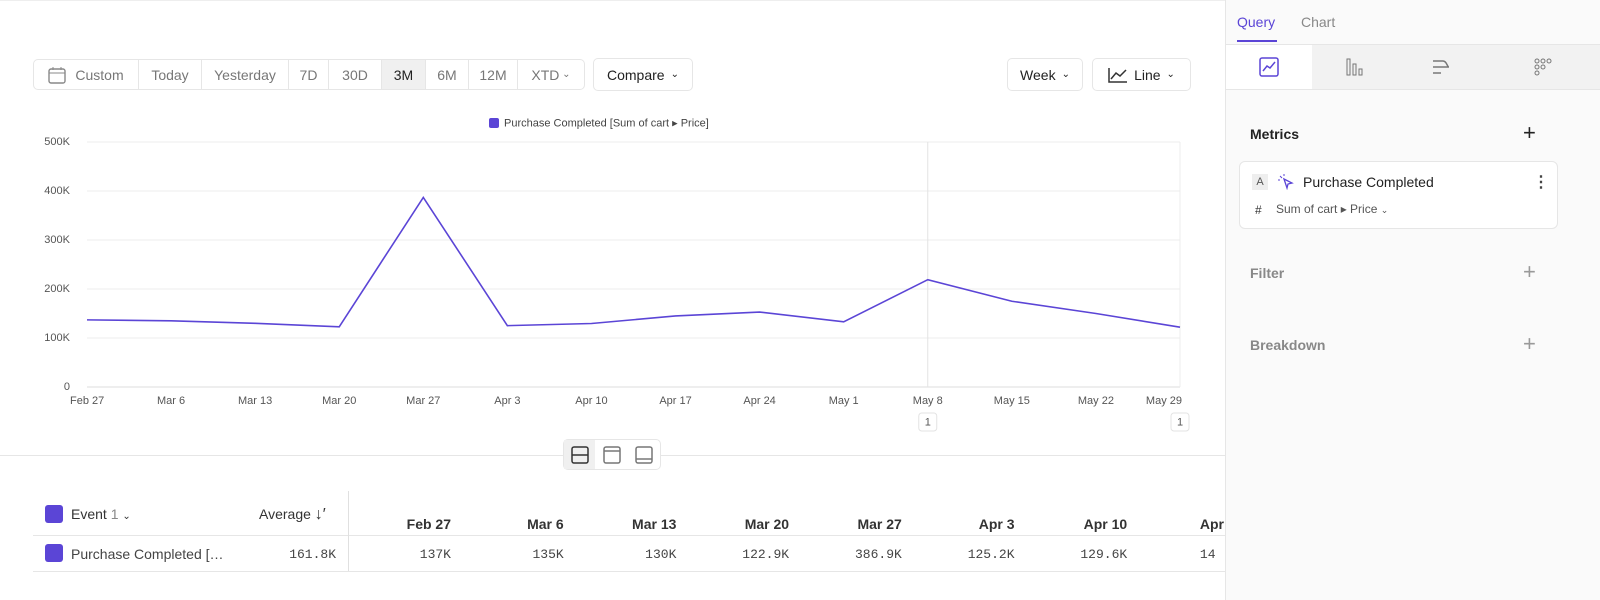 The width and height of the screenshot is (1600, 600). I want to click on range-label: 30D, so click(355, 74).